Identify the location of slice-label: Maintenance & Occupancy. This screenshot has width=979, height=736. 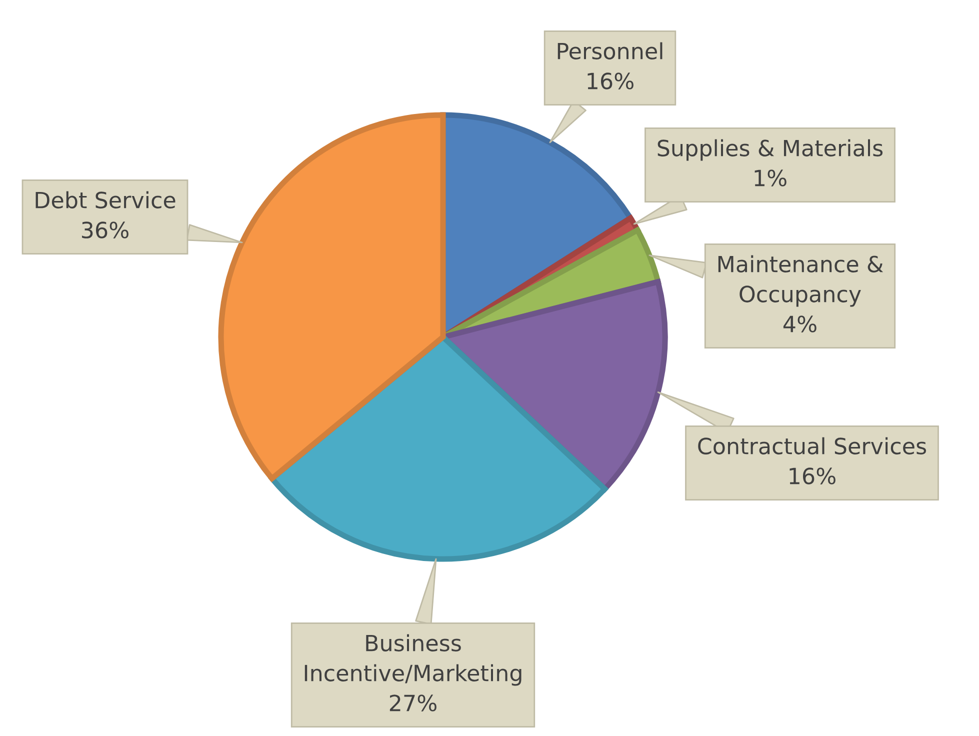
(801, 281).